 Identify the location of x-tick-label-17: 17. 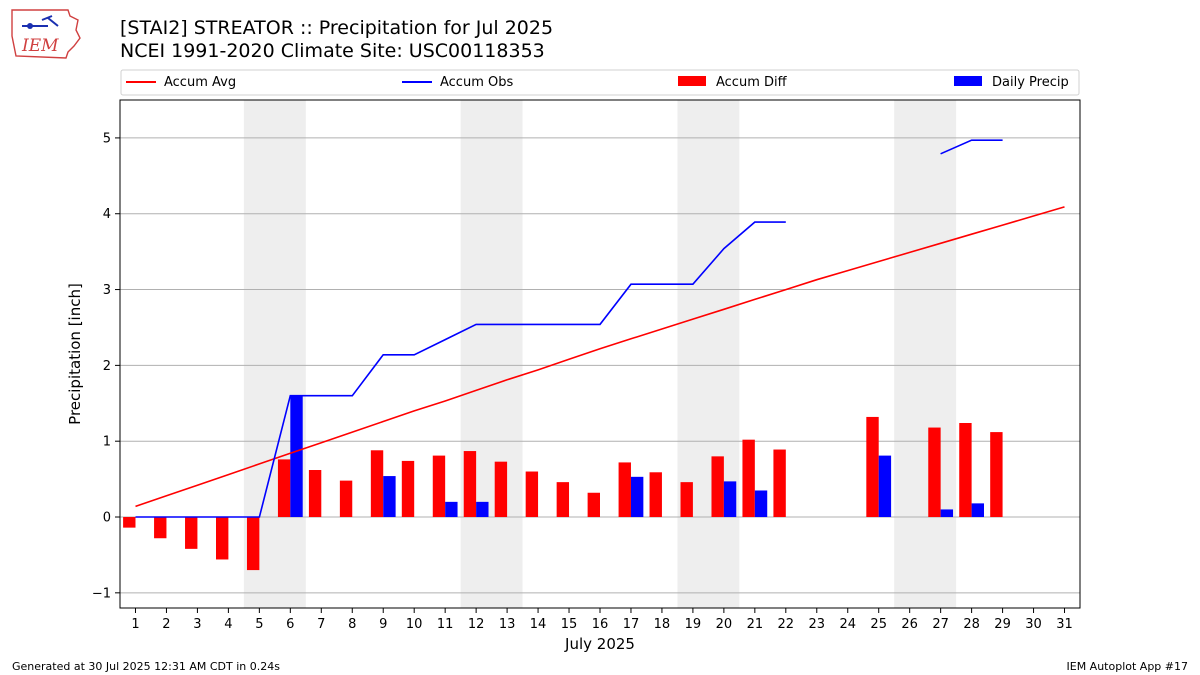
(631, 624).